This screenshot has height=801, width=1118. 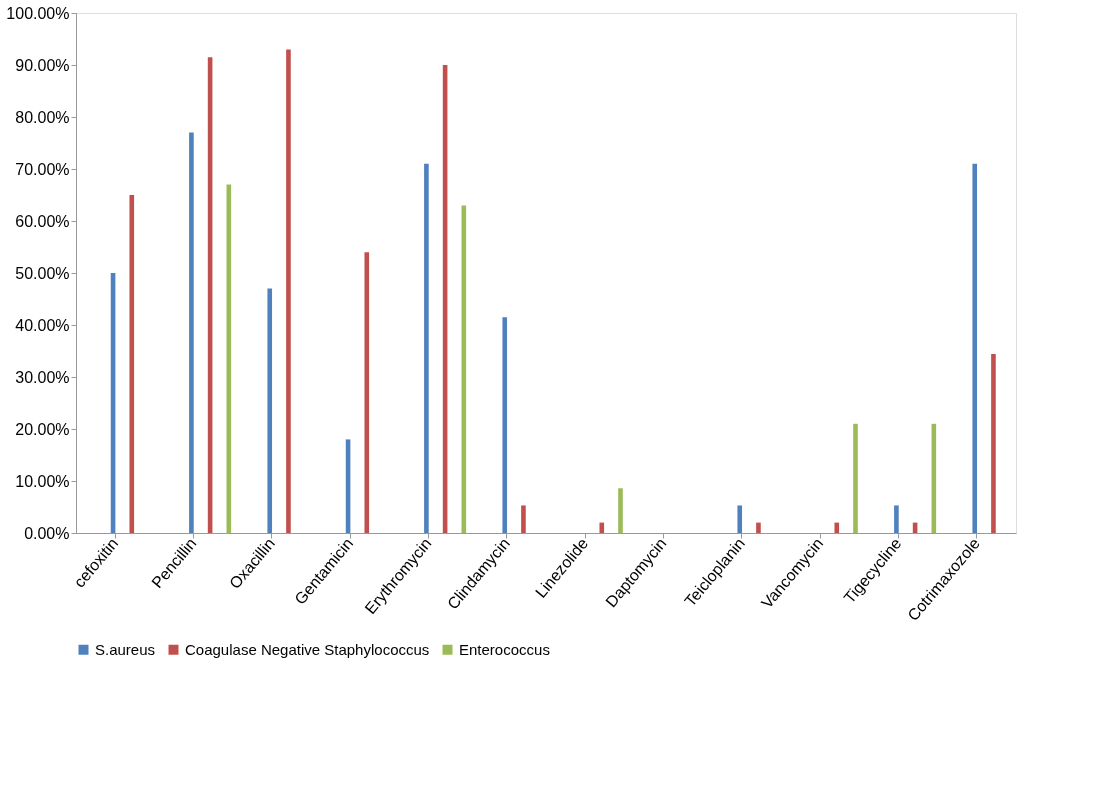 What do you see at coordinates (504, 649) in the screenshot?
I see `legend-label: Enterococcus` at bounding box center [504, 649].